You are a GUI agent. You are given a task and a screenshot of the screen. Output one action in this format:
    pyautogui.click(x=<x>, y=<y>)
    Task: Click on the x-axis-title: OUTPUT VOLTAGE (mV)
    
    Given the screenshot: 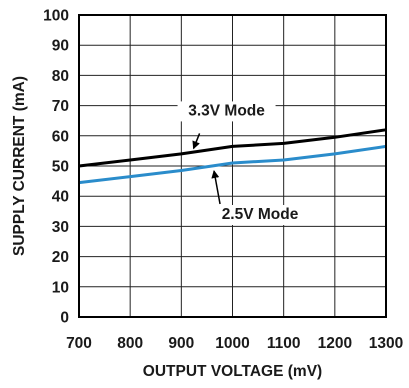 What is the action you would take?
    pyautogui.click(x=232, y=371)
    